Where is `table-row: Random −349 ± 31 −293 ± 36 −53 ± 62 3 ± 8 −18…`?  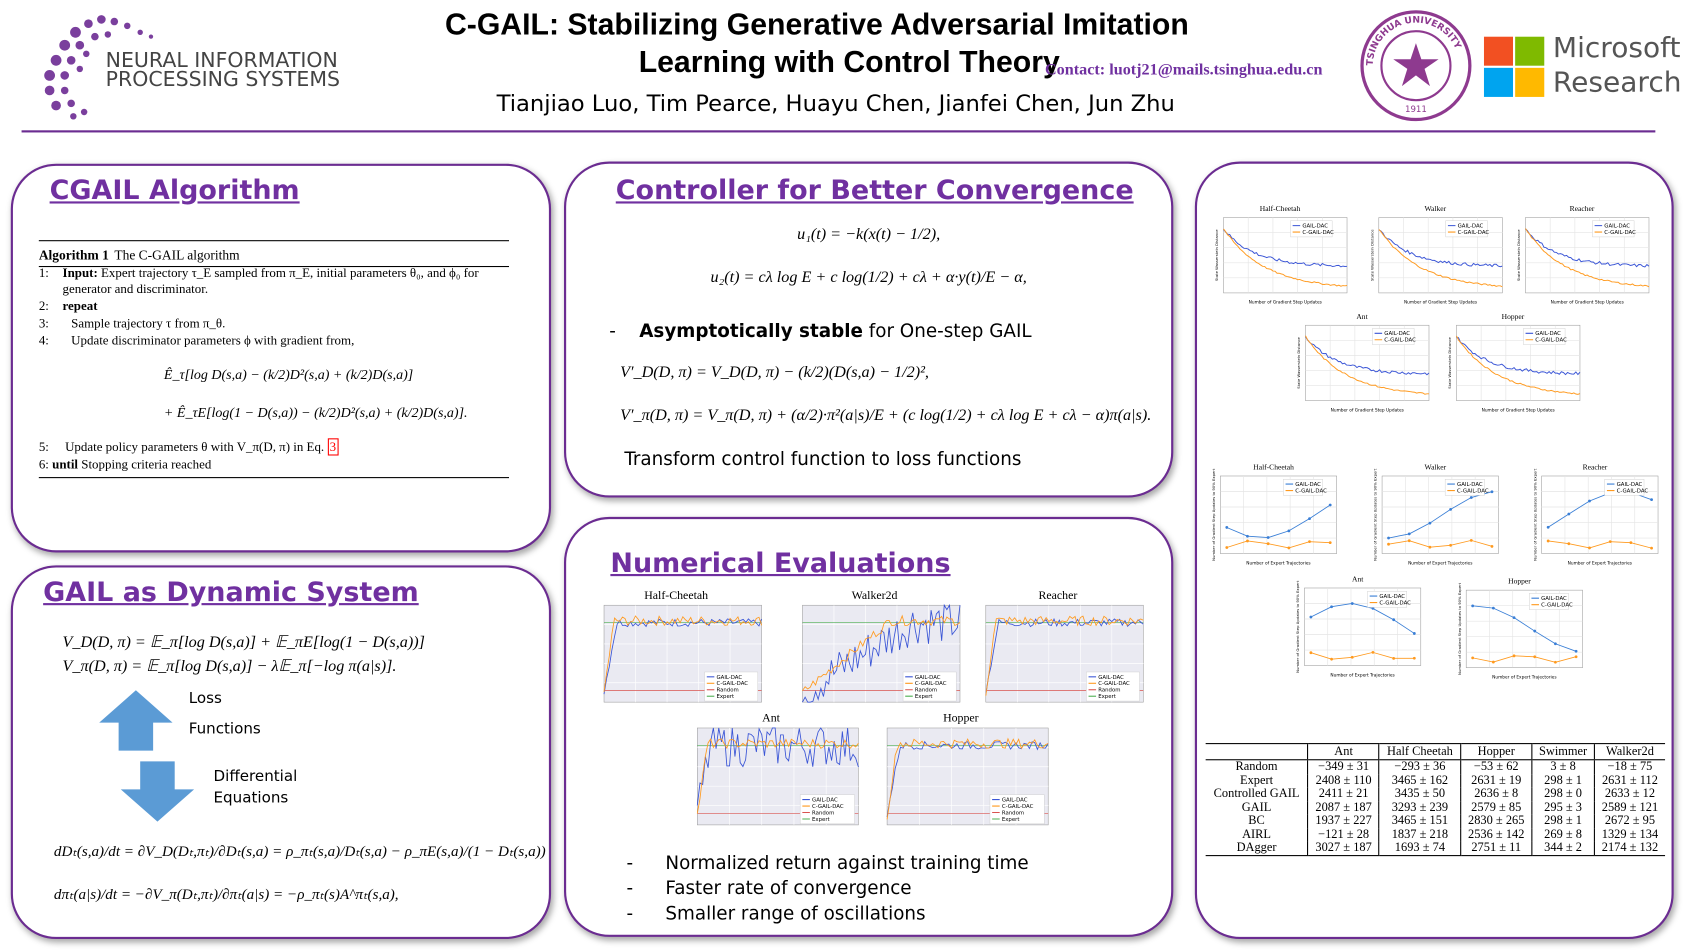
table-row: Random −349 ± 31 −293 ± 36 −53 ± 62 3 ± 8 −18… is located at coordinates (1436, 766).